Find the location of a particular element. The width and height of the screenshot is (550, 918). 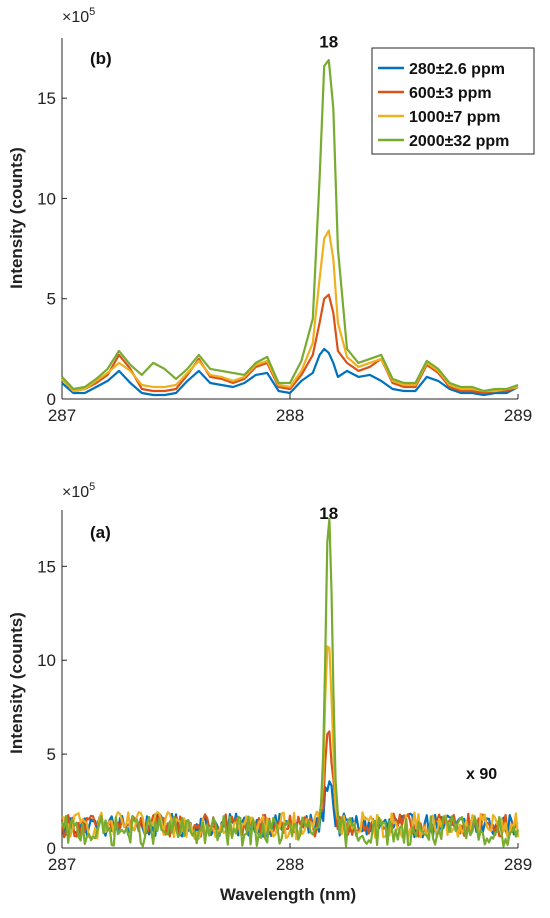

panel-b-y-axis-label: Intensity (counts) is located at coordinates (16, 218).